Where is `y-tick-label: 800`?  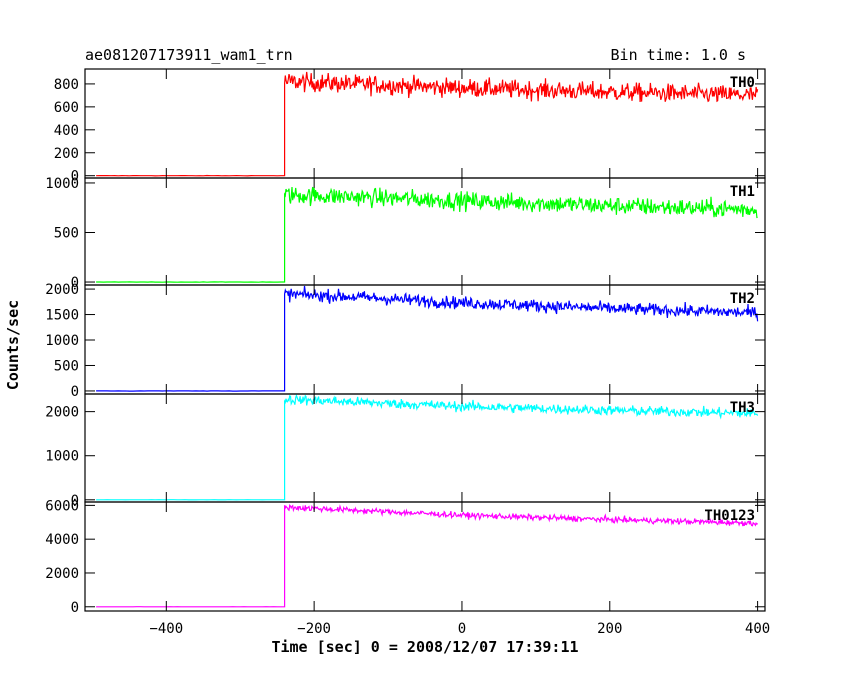 y-tick-label: 800 is located at coordinates (66, 85).